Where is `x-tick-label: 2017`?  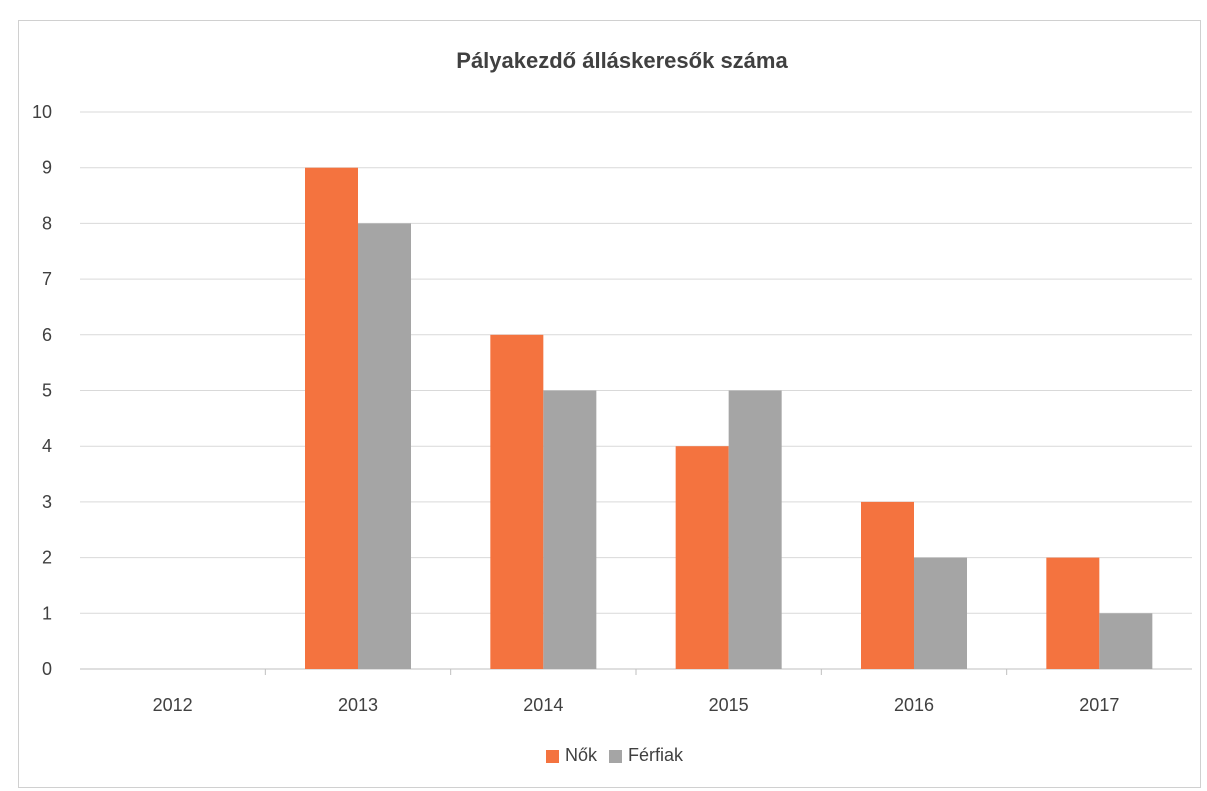 x-tick-label: 2017 is located at coordinates (1099, 705).